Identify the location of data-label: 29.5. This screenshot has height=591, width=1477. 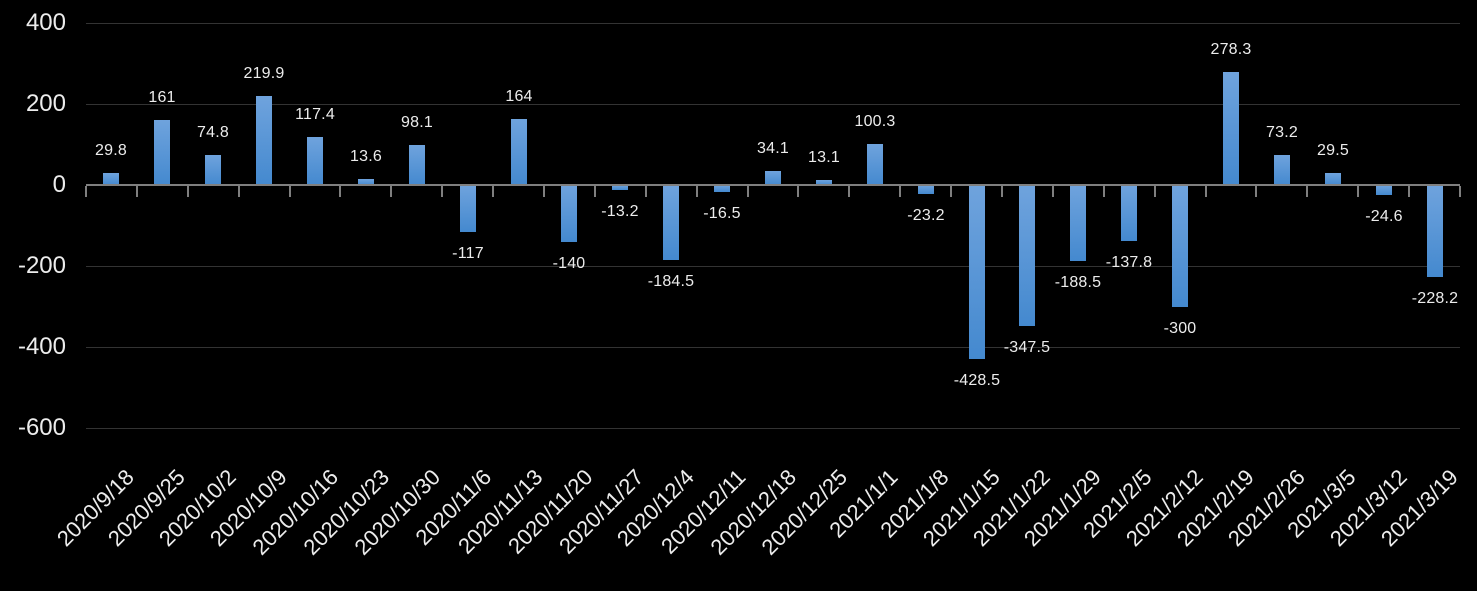
(1333, 150).